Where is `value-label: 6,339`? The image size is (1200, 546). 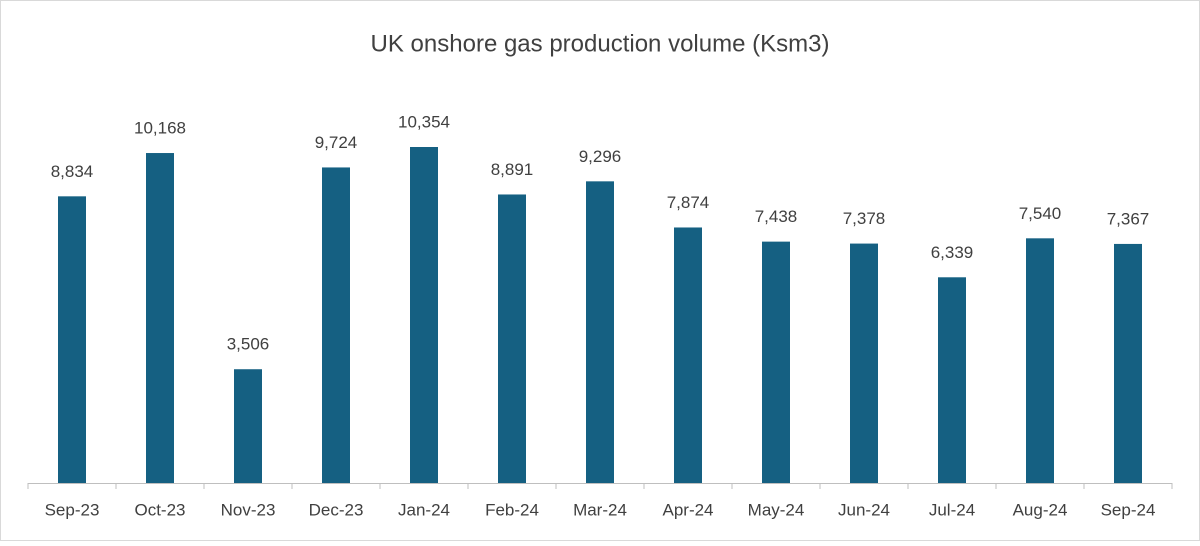
value-label: 6,339 is located at coordinates (952, 252).